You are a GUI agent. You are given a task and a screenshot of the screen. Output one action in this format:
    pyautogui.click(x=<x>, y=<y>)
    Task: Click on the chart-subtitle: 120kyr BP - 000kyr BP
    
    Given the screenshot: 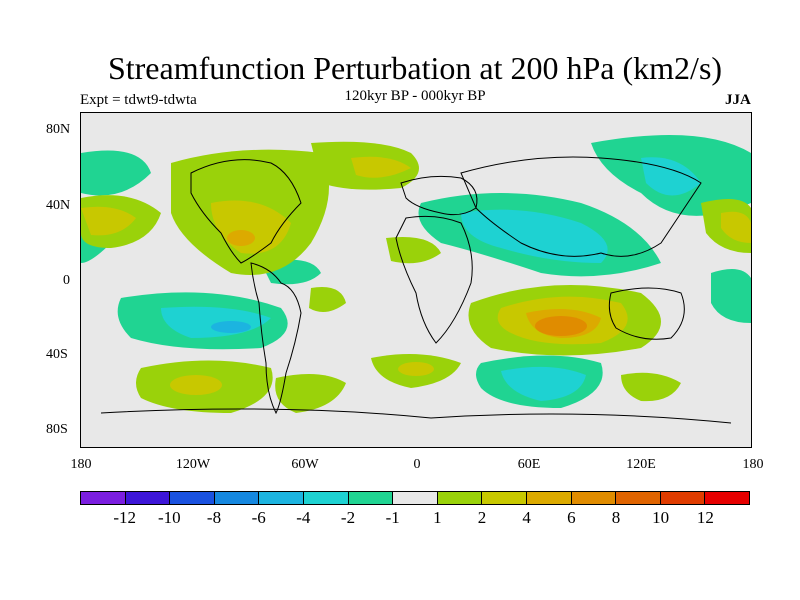 What is the action you would take?
    pyautogui.click(x=415, y=96)
    